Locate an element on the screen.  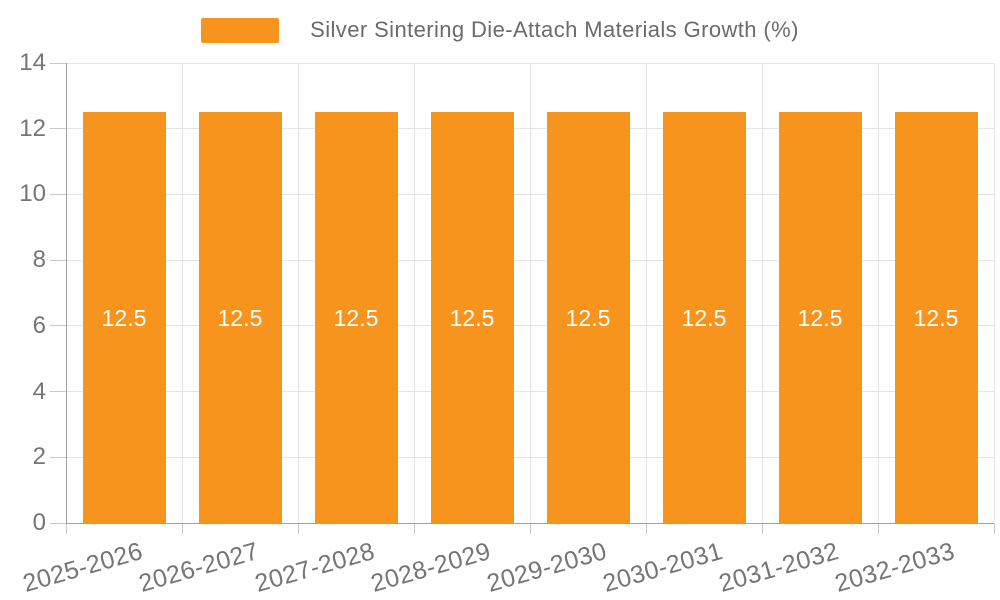
x-axis-label: 2031-2032 is located at coordinates (778, 567).